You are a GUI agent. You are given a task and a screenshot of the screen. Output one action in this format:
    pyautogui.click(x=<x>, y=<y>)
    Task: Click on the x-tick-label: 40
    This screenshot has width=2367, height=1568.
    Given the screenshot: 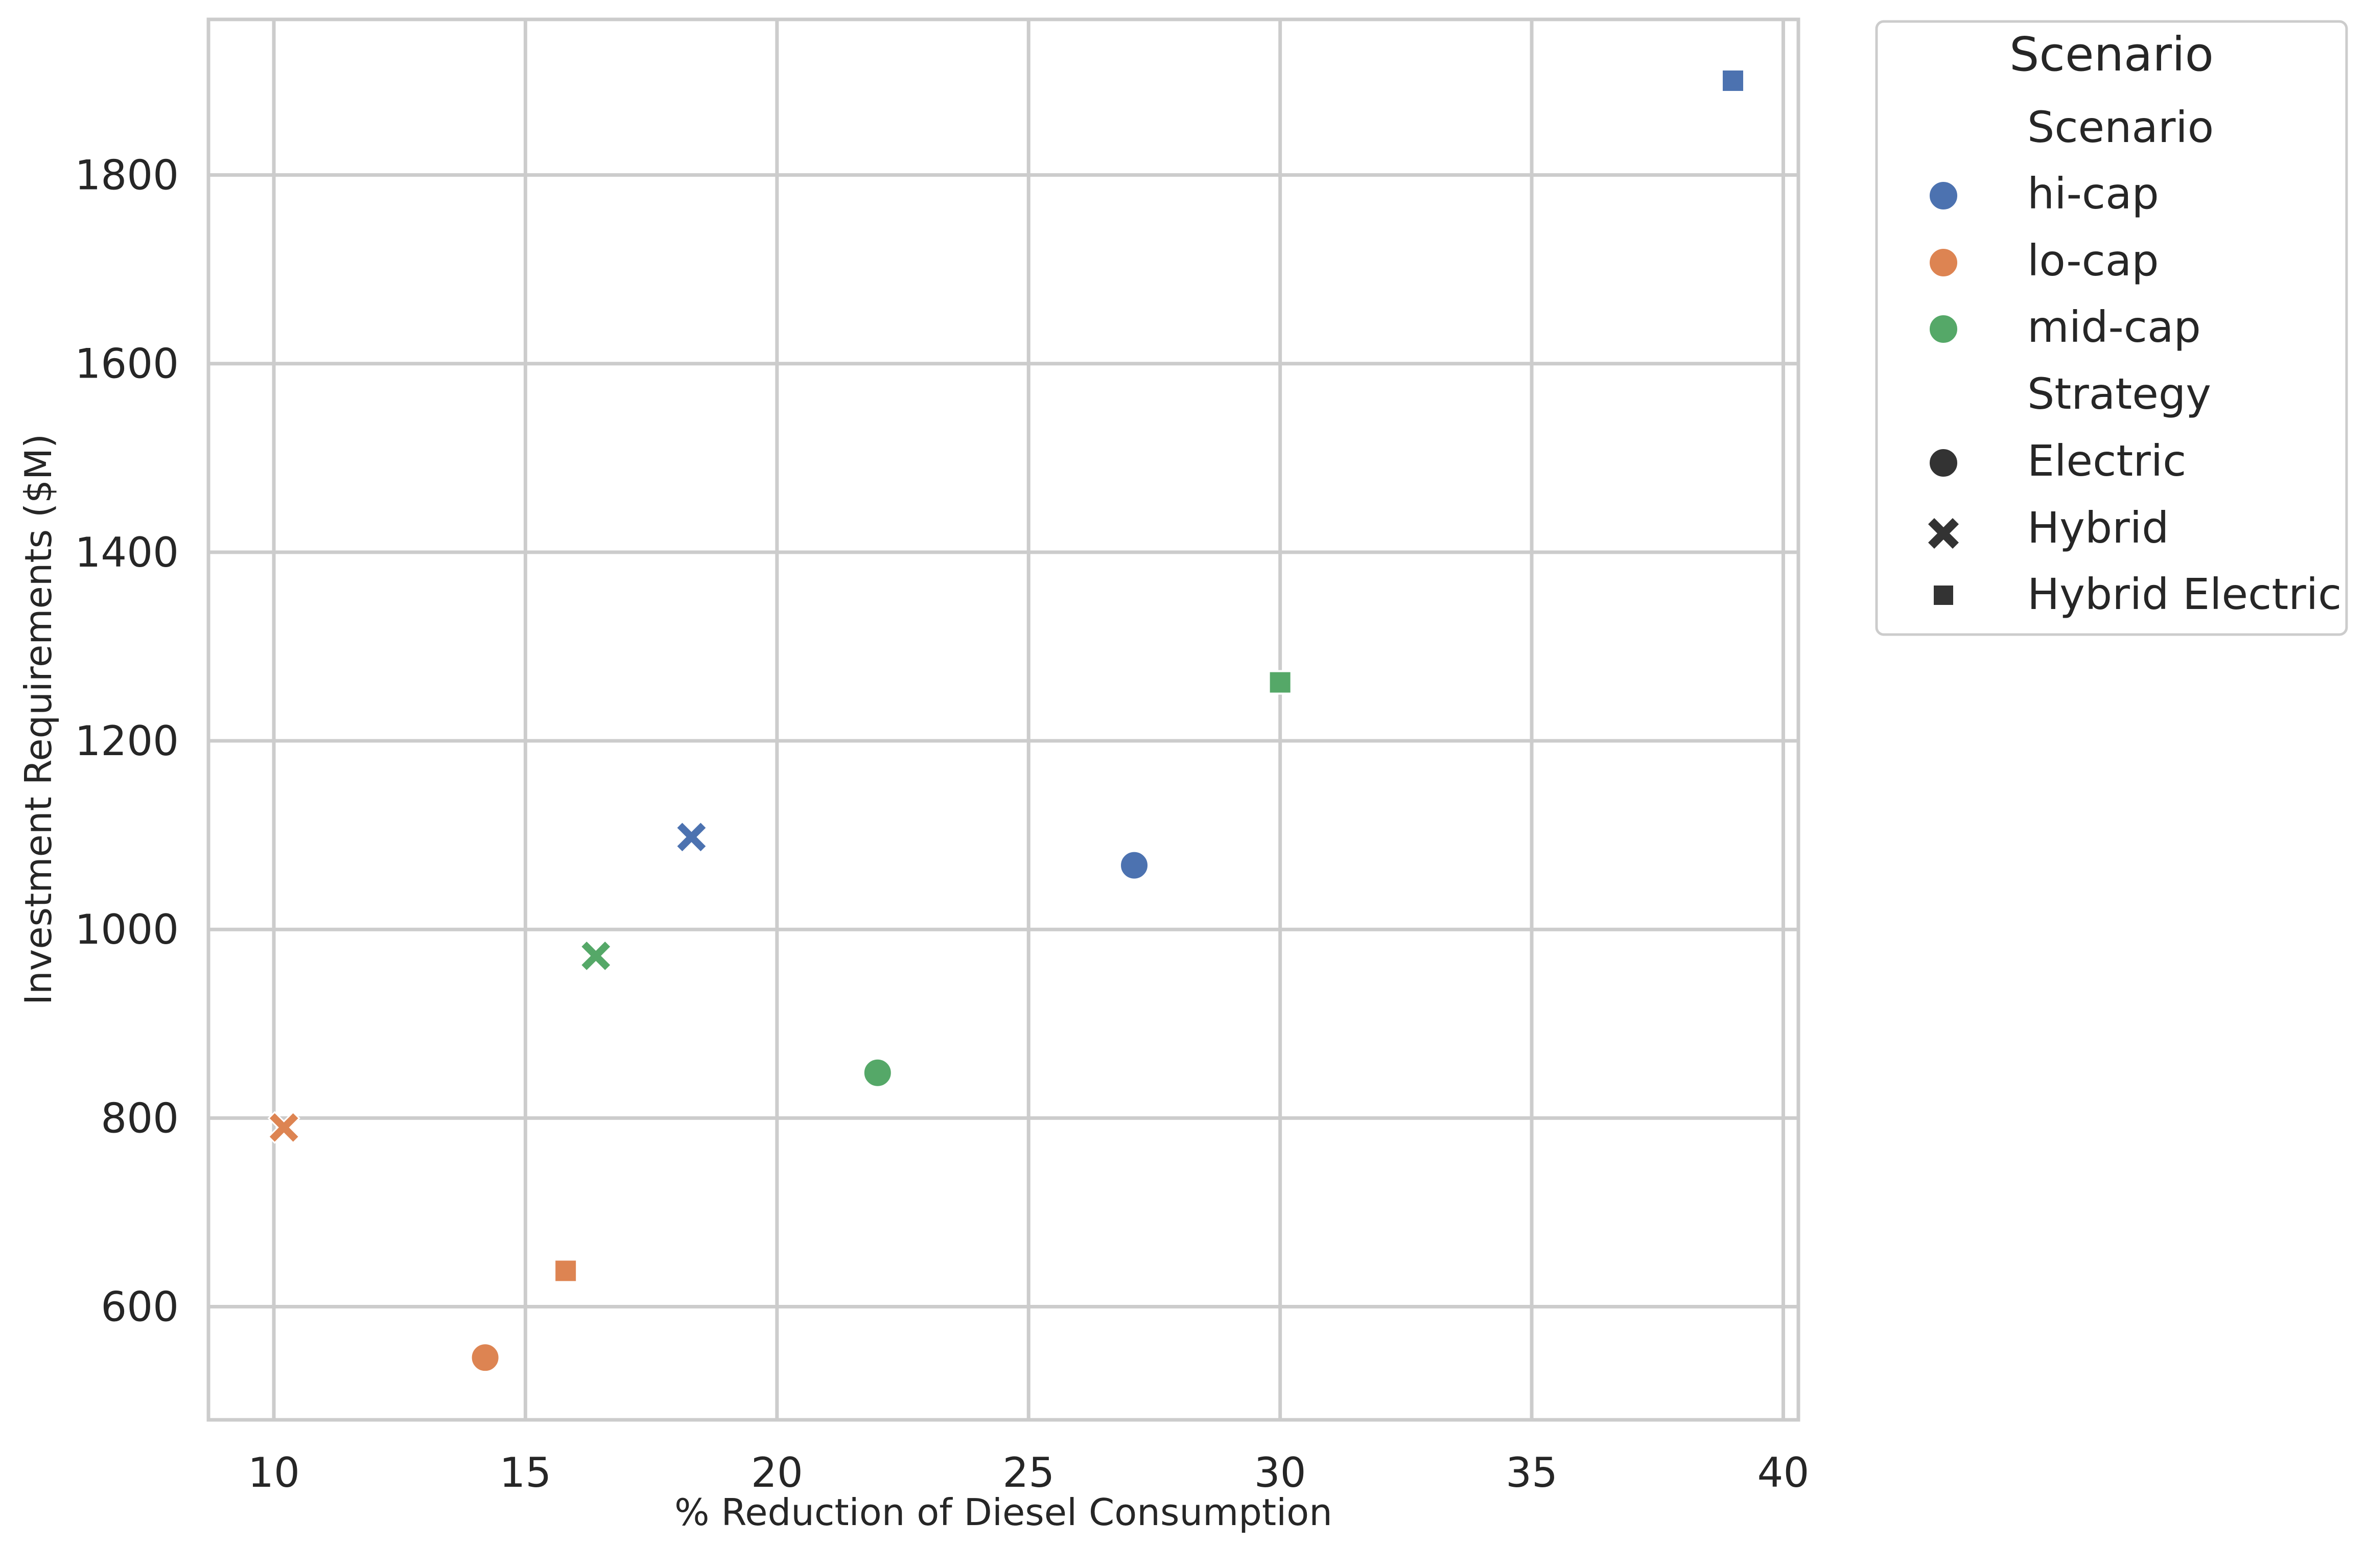 What is the action you would take?
    pyautogui.click(x=1783, y=1472)
    